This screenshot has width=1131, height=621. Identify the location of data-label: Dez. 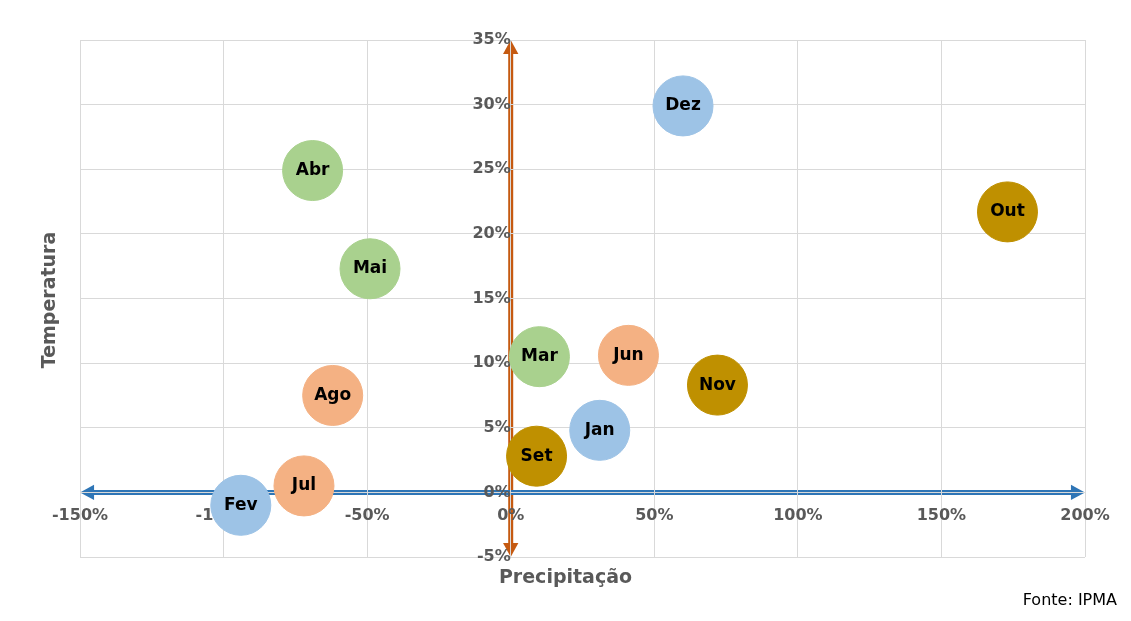
(683, 104).